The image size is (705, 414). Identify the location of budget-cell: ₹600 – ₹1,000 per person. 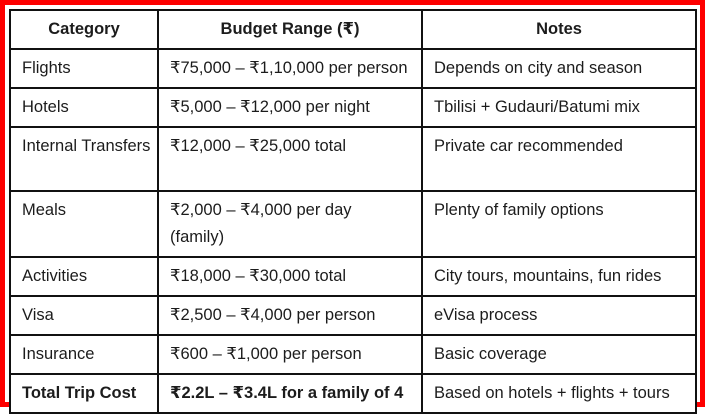
(290, 354).